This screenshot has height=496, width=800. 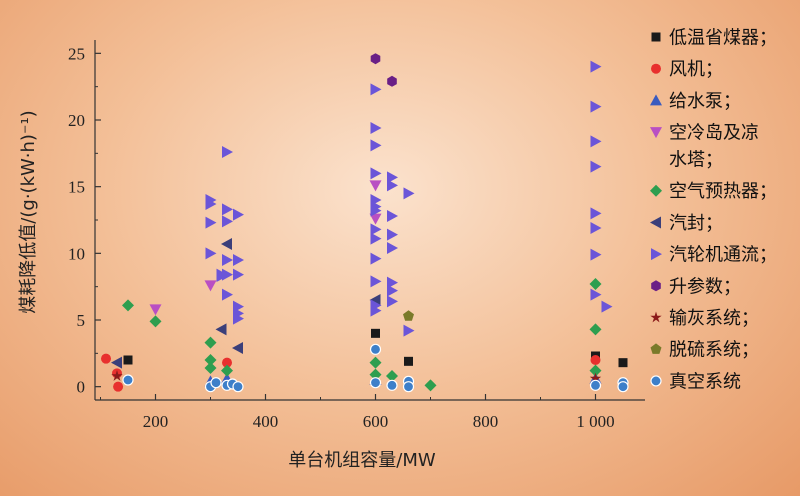 I want to click on y-tick-label: 20, so click(x=76, y=120).